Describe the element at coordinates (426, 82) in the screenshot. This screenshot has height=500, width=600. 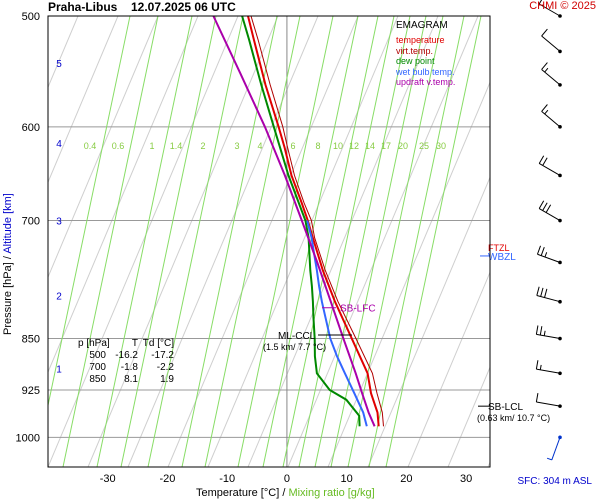
I see `legend-item-updraft: updraft v.temp.` at that location.